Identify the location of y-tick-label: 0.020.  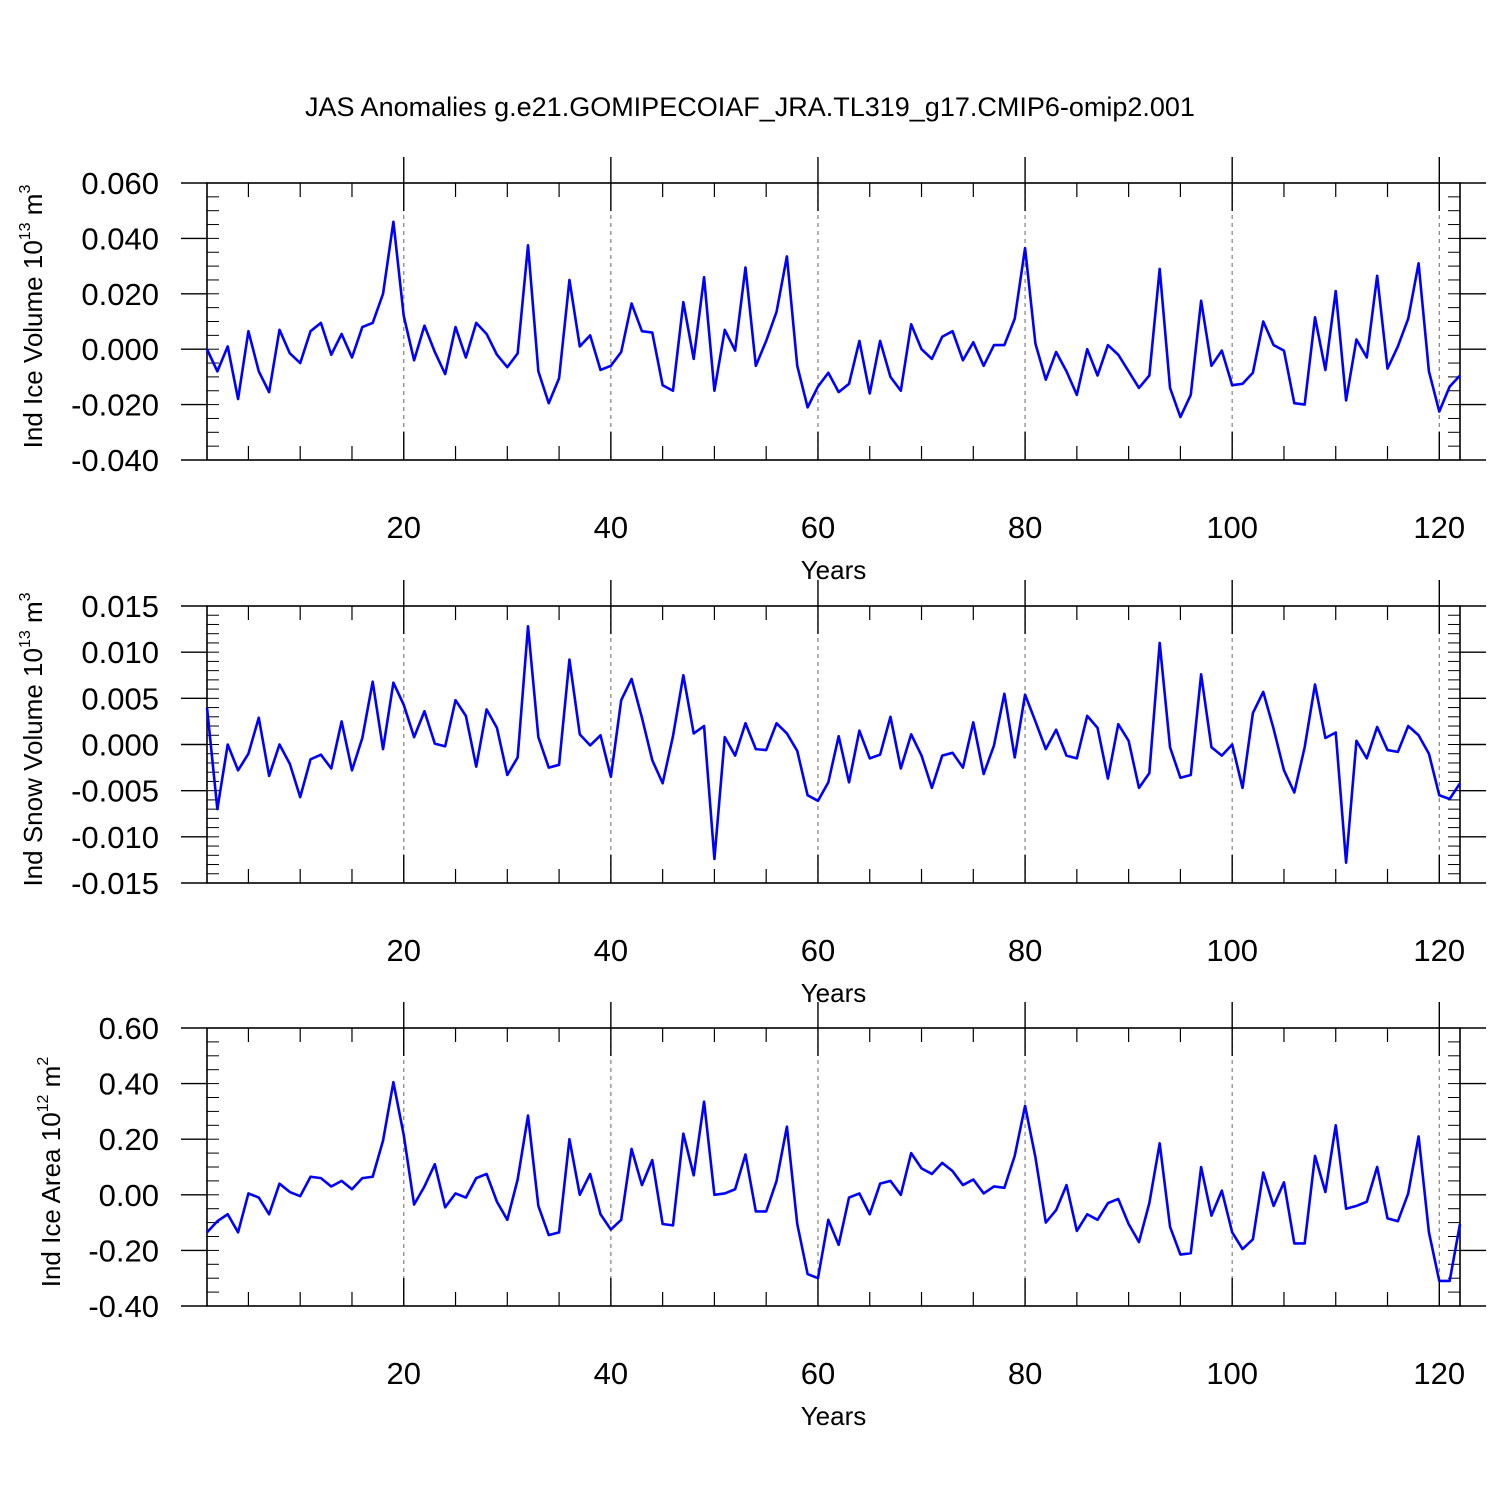
(120, 294).